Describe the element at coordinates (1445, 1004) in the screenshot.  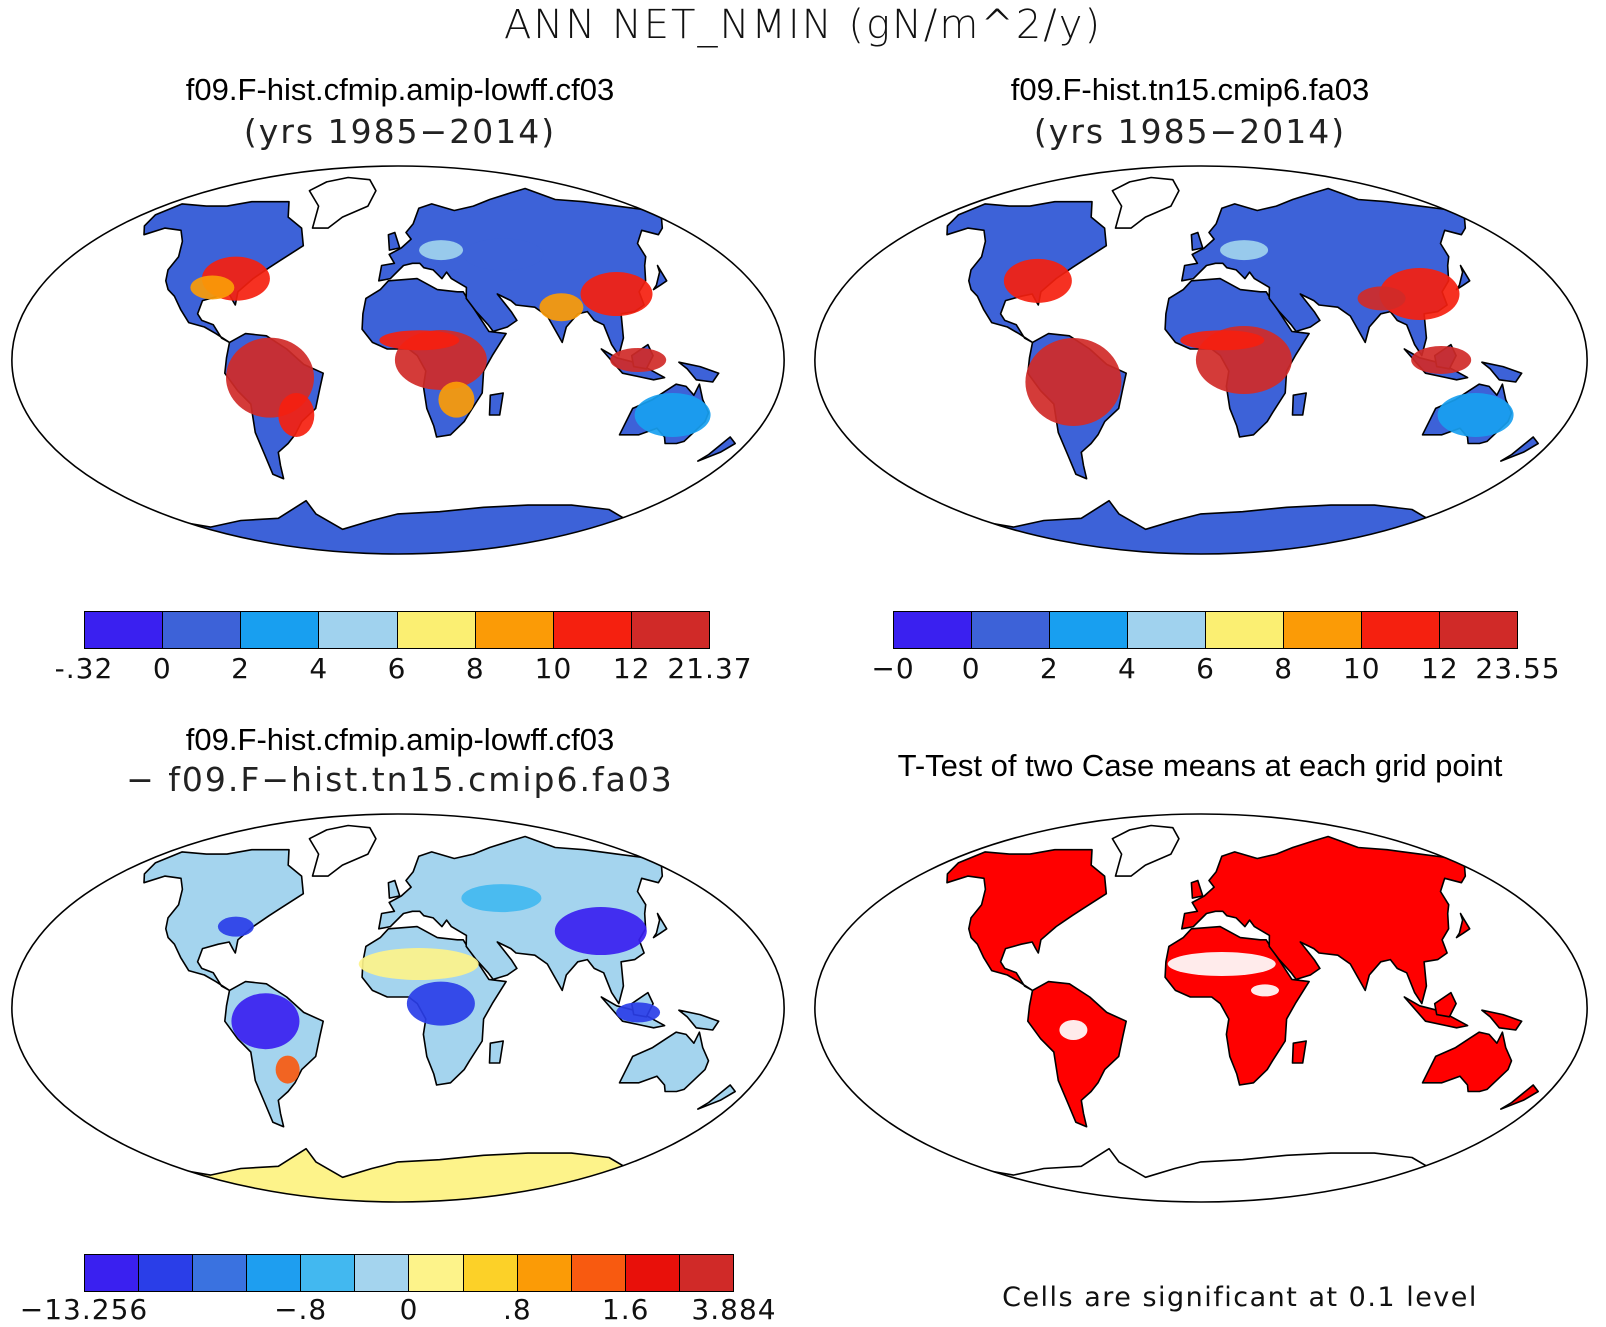
I see `continent-borneo` at that location.